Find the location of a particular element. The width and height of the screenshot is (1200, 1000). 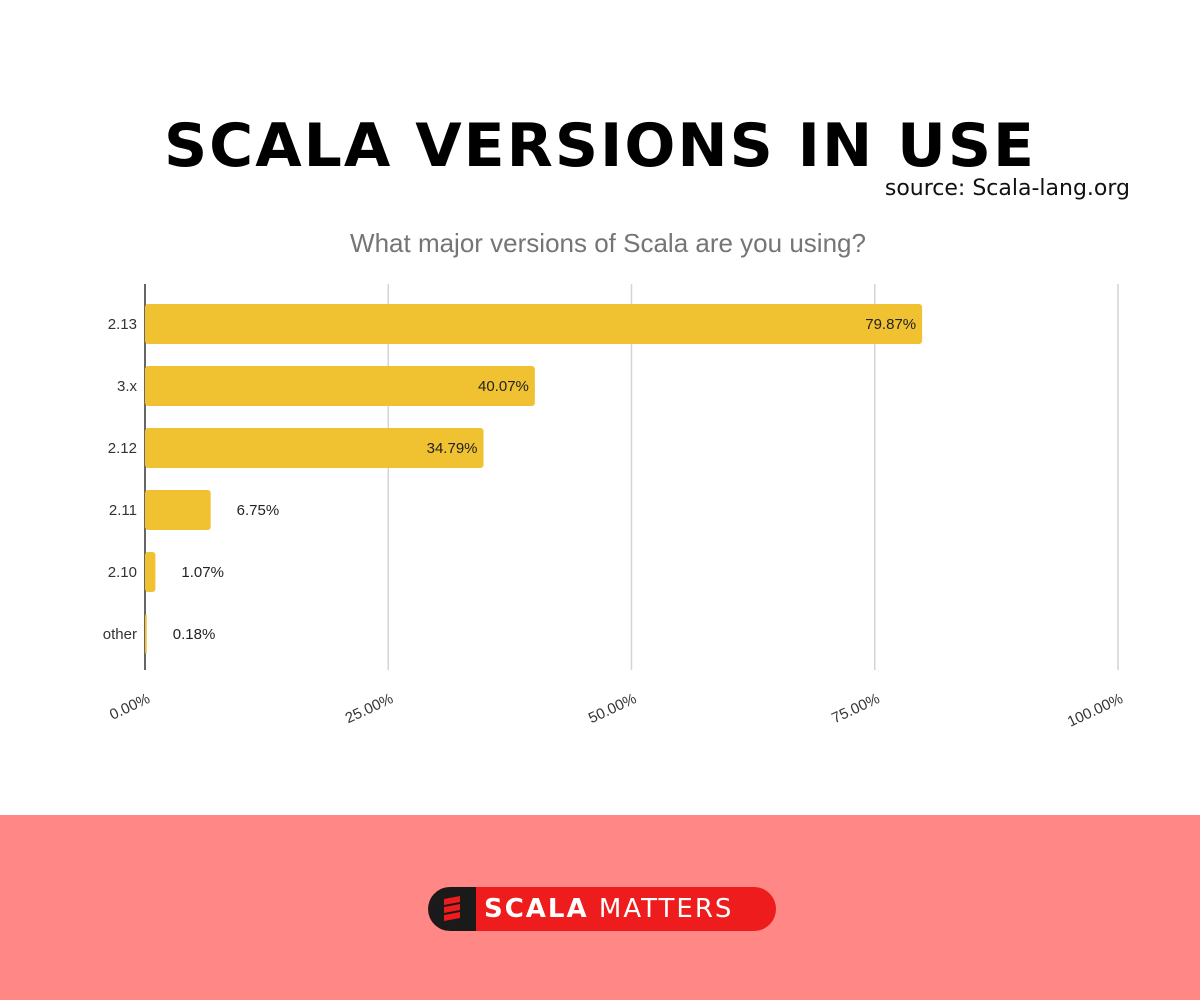

x-tick-label: 25.00% is located at coordinates (369, 708).